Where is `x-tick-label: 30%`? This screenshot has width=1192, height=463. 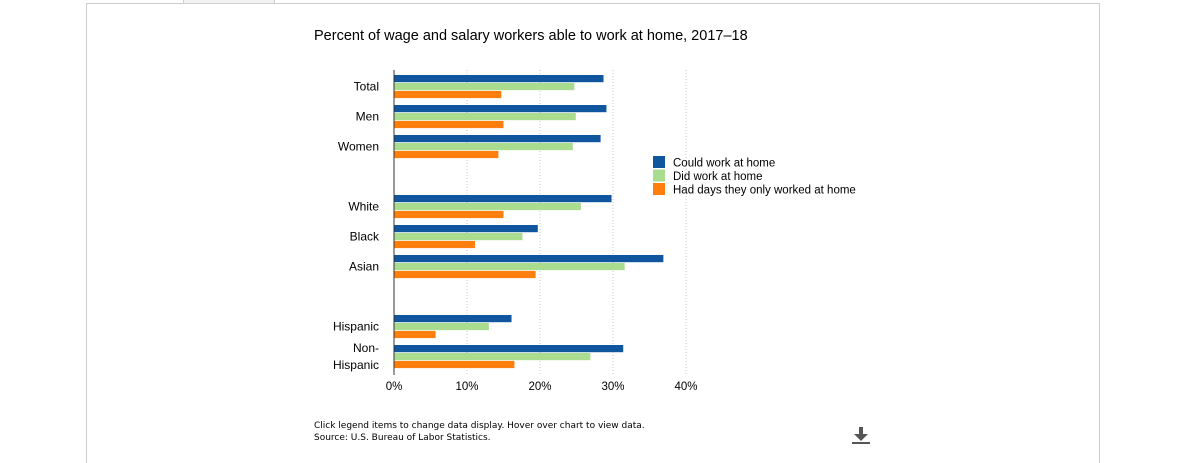
x-tick-label: 30% is located at coordinates (612, 387).